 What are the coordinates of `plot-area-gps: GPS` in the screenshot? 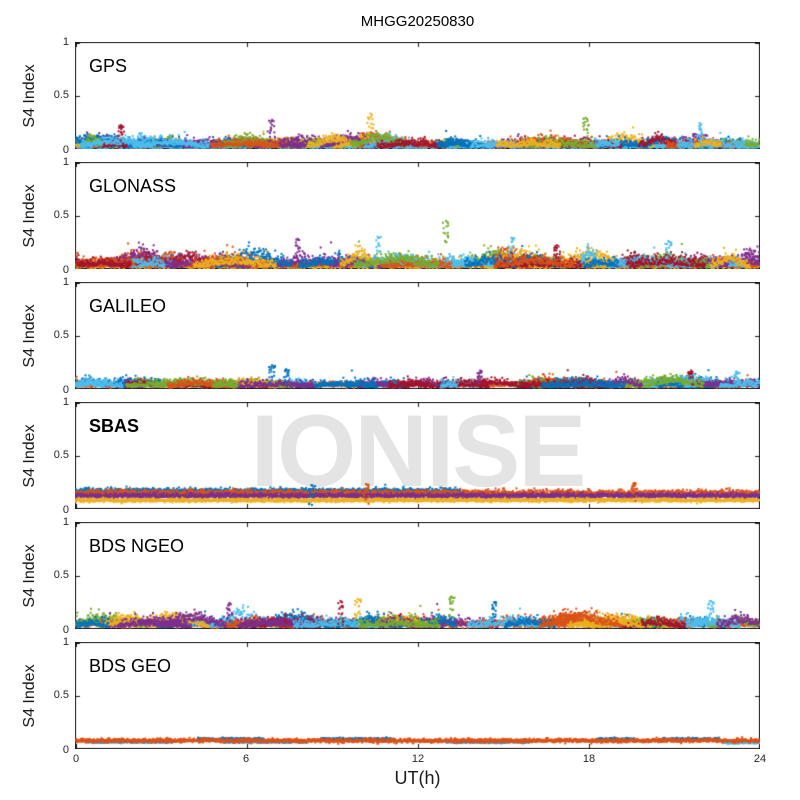 It's located at (417, 95).